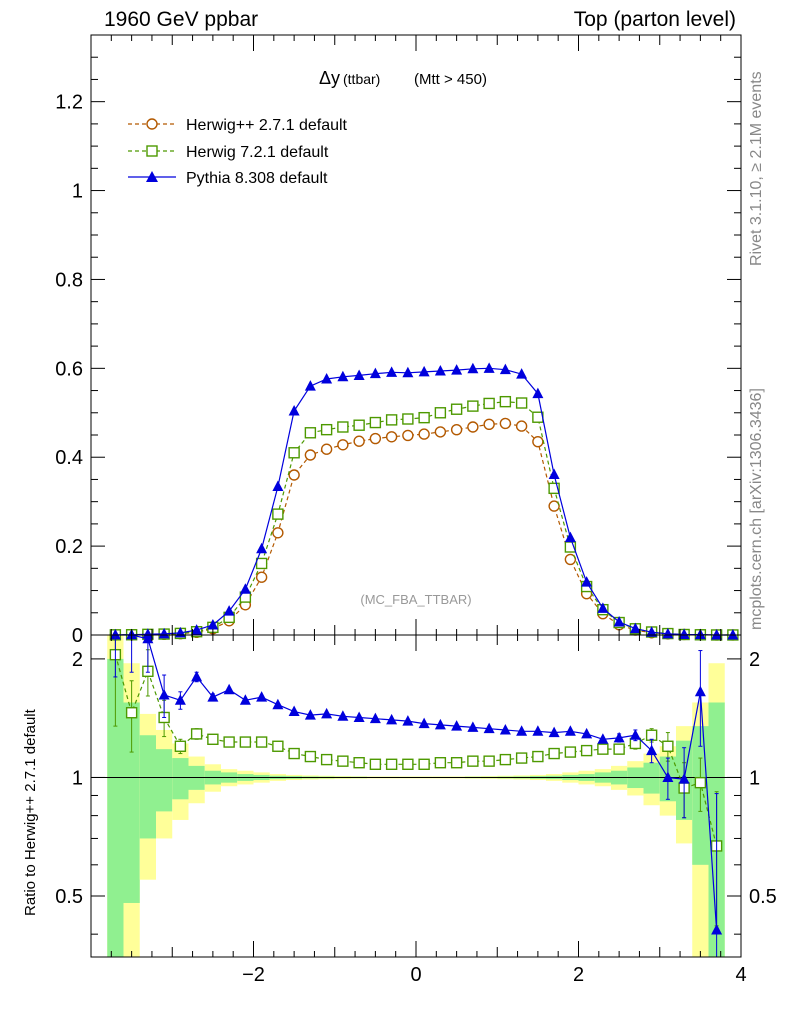 This screenshot has width=786, height=1024. What do you see at coordinates (181, 19) in the screenshot?
I see `header-energy: 1960 GeV ppbar` at bounding box center [181, 19].